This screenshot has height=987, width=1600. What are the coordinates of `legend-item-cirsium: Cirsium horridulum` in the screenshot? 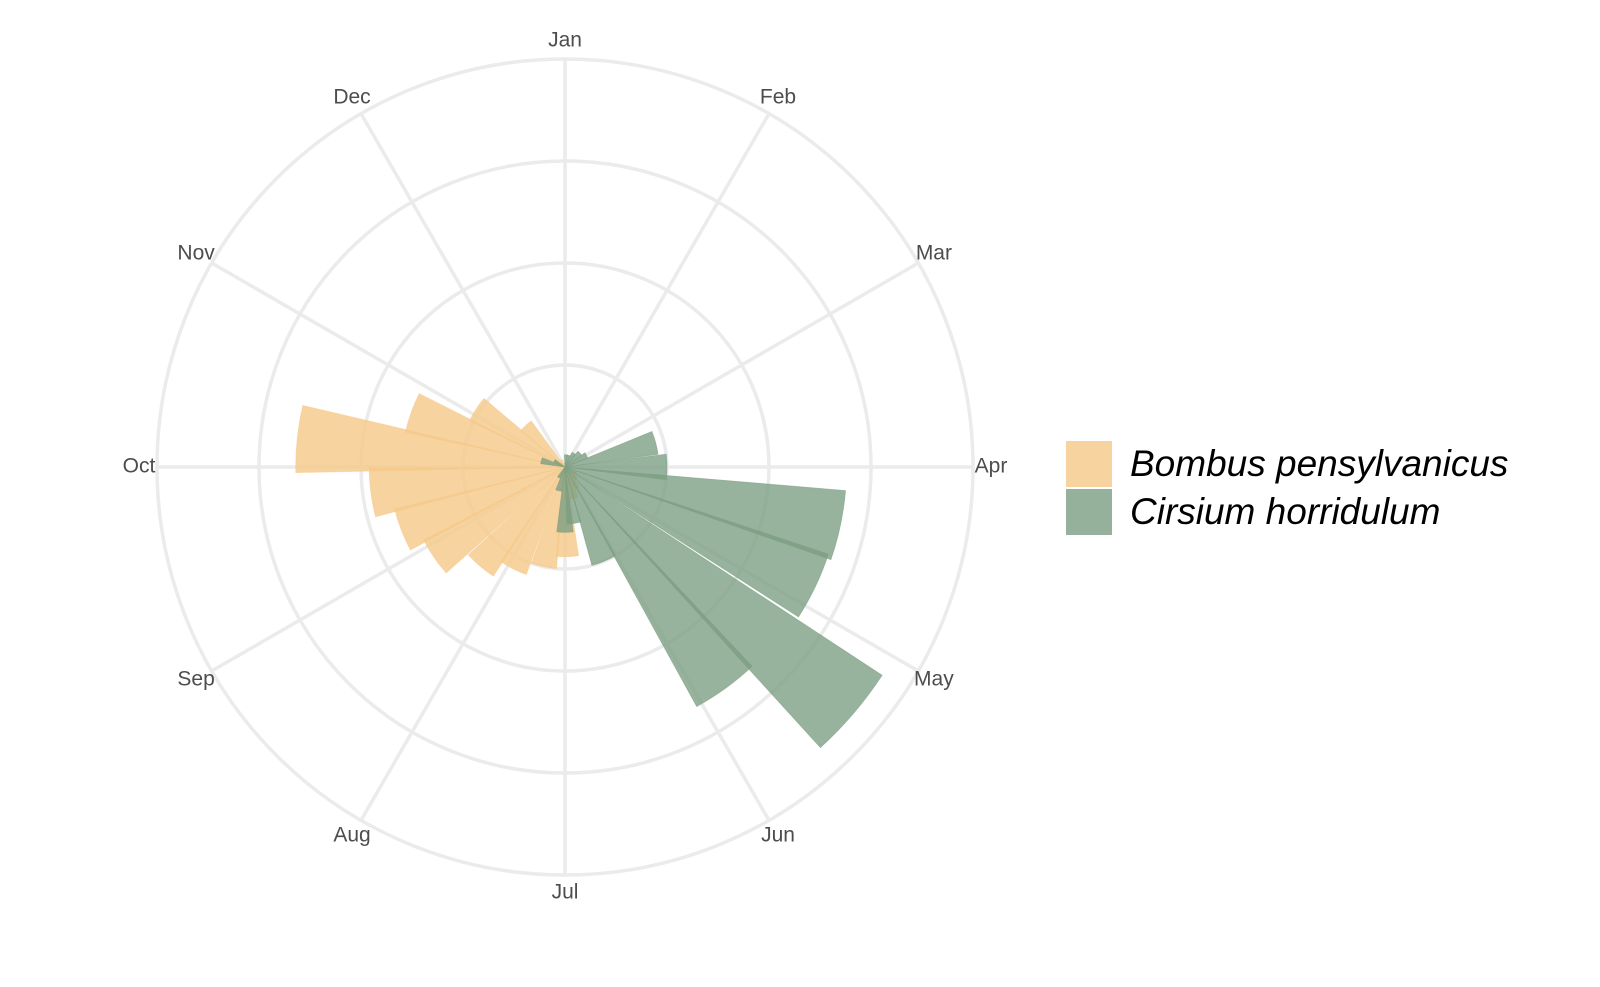 It's located at (1287, 512).